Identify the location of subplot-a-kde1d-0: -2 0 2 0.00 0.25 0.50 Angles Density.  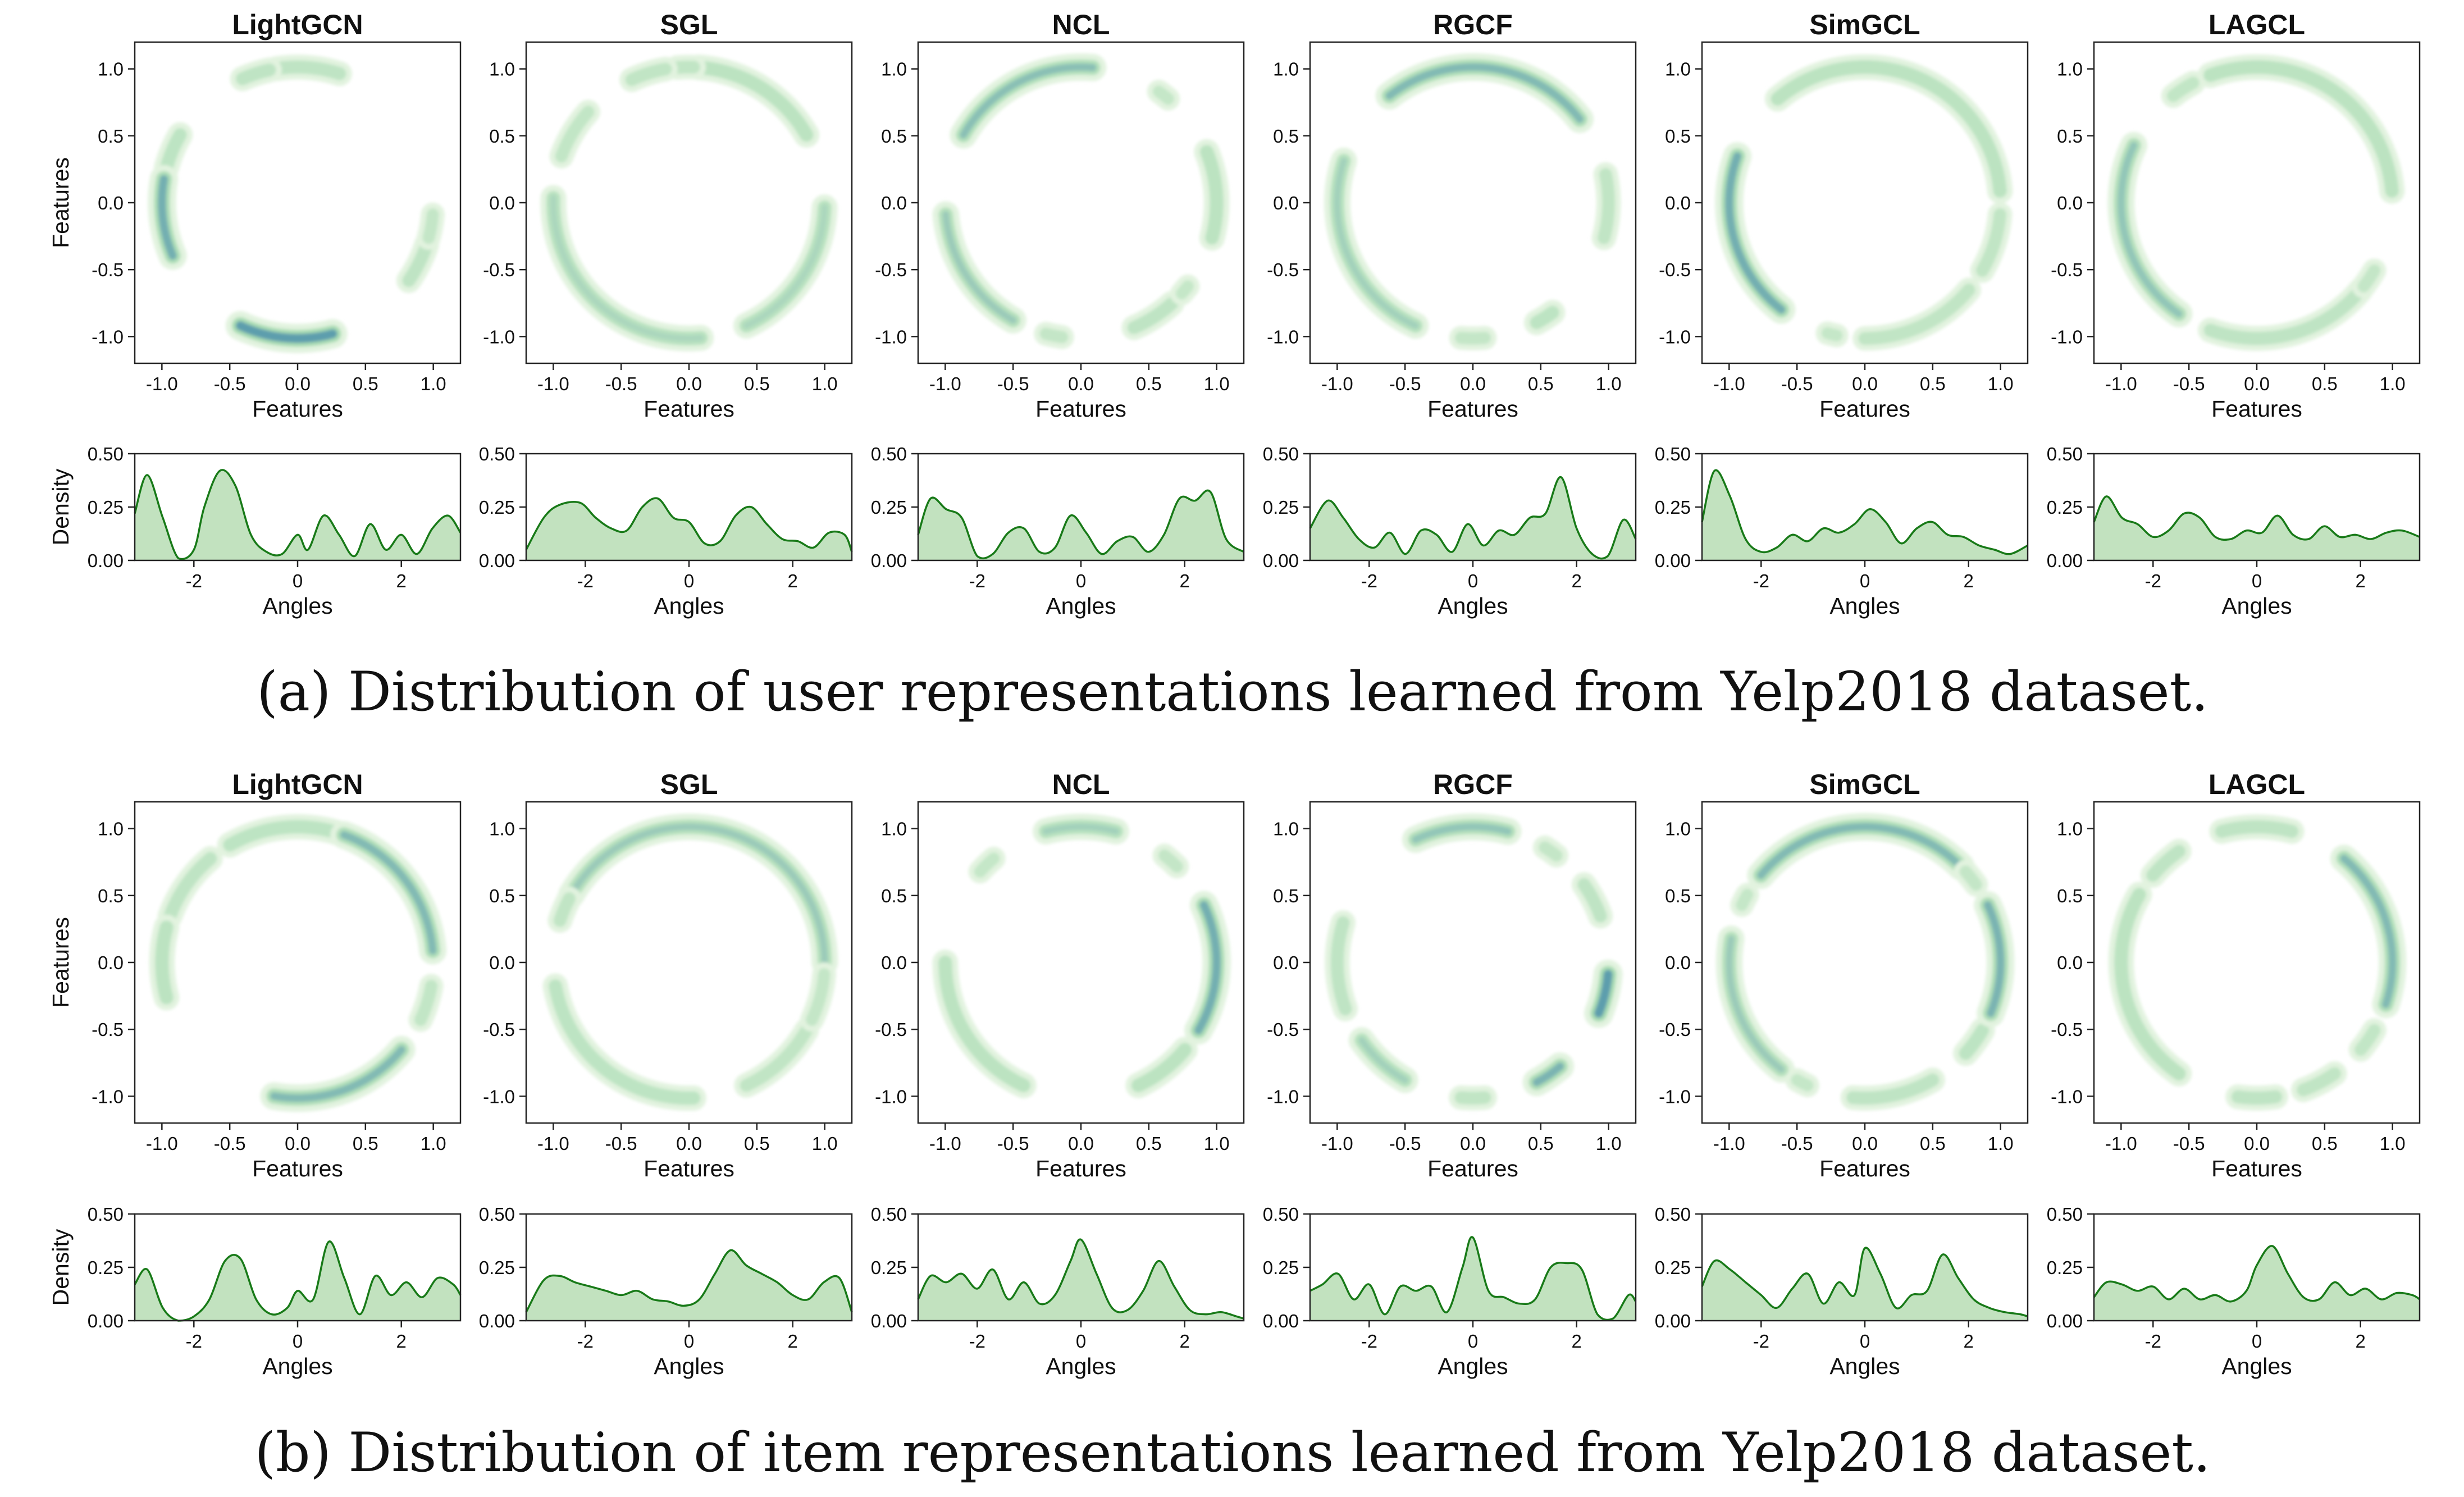
(255, 531).